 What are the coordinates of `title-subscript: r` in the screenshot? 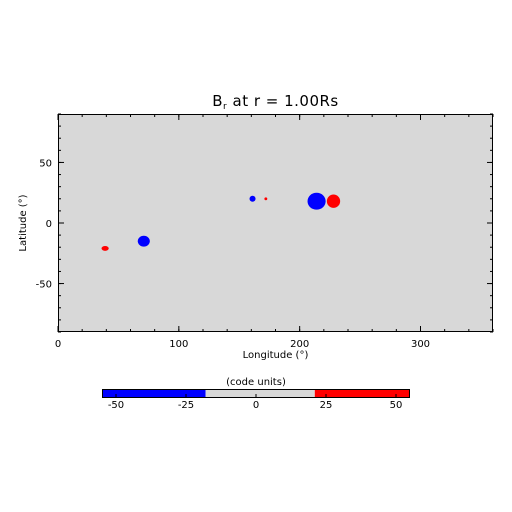 It's located at (225, 107).